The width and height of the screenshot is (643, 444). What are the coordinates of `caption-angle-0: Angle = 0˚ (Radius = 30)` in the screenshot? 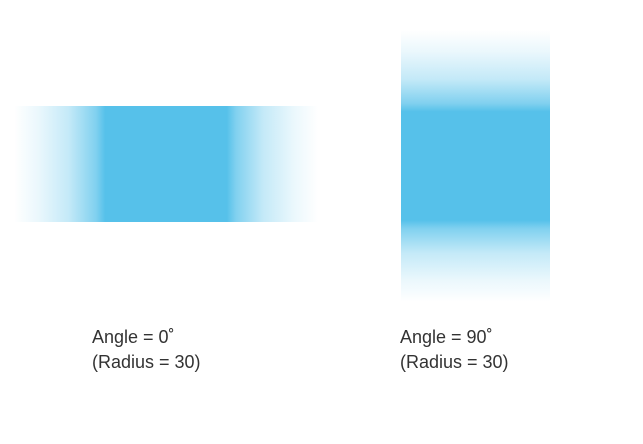 It's located at (146, 350).